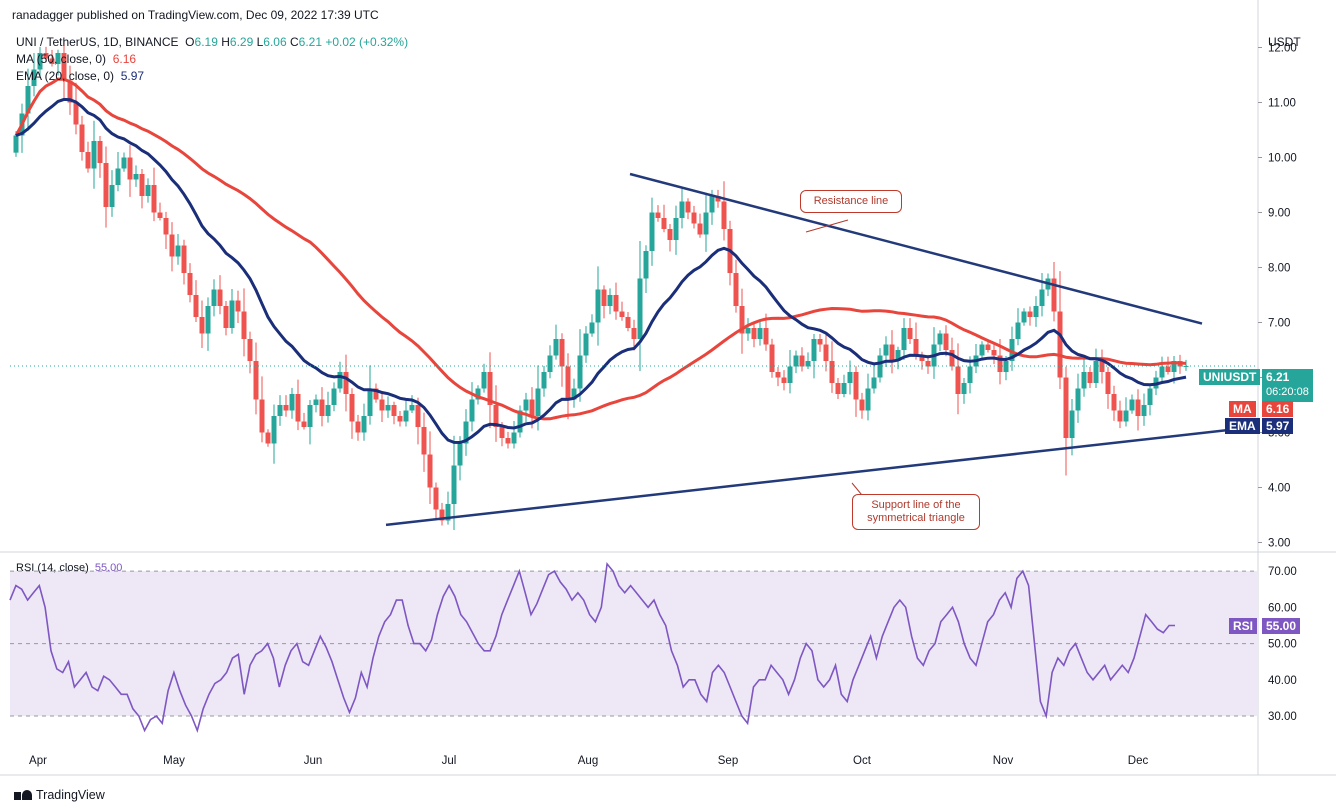 The image size is (1336, 810). I want to click on price-tick-label: 10.00, so click(1282, 159).